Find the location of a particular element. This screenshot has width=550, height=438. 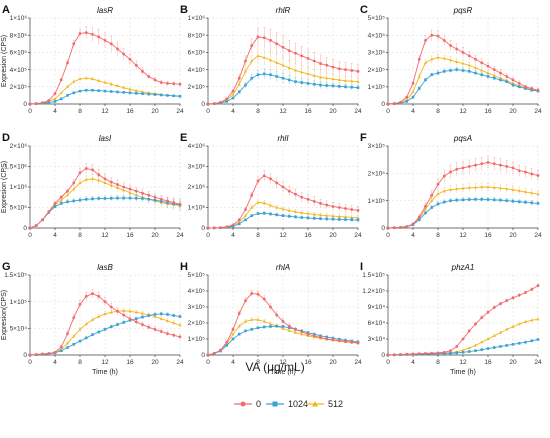

y-tick-label: 1.5×10⁵ is located at coordinates (373, 275).